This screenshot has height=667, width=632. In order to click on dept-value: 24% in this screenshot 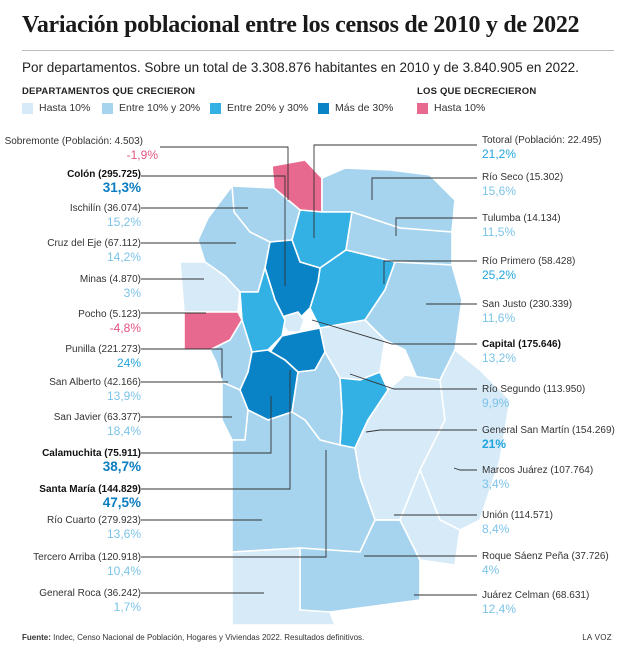, I will do `click(128, 363)`.